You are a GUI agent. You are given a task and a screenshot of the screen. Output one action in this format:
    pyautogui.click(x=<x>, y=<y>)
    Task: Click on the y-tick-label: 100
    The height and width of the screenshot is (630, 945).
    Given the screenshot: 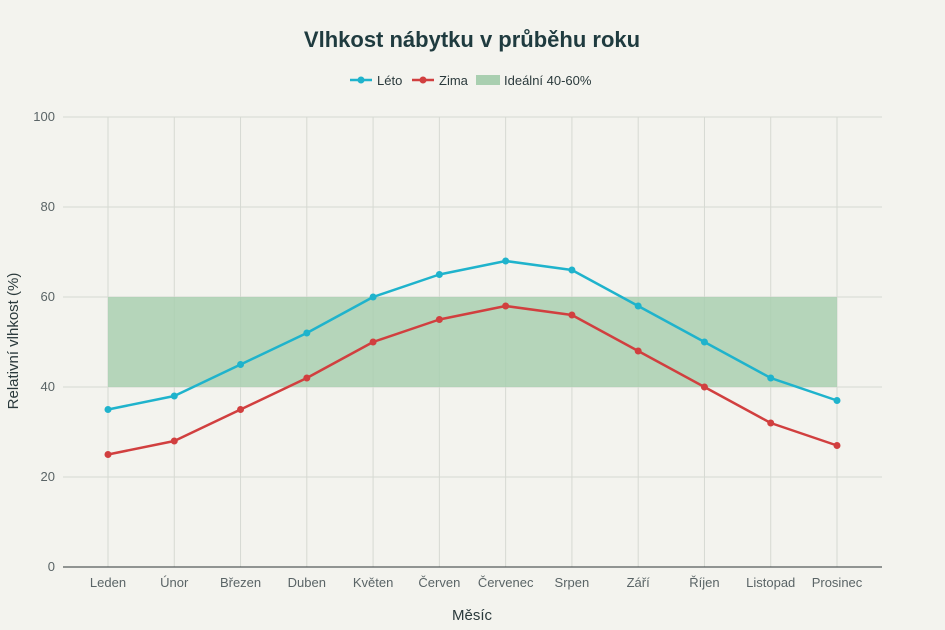 What is the action you would take?
    pyautogui.click(x=44, y=116)
    